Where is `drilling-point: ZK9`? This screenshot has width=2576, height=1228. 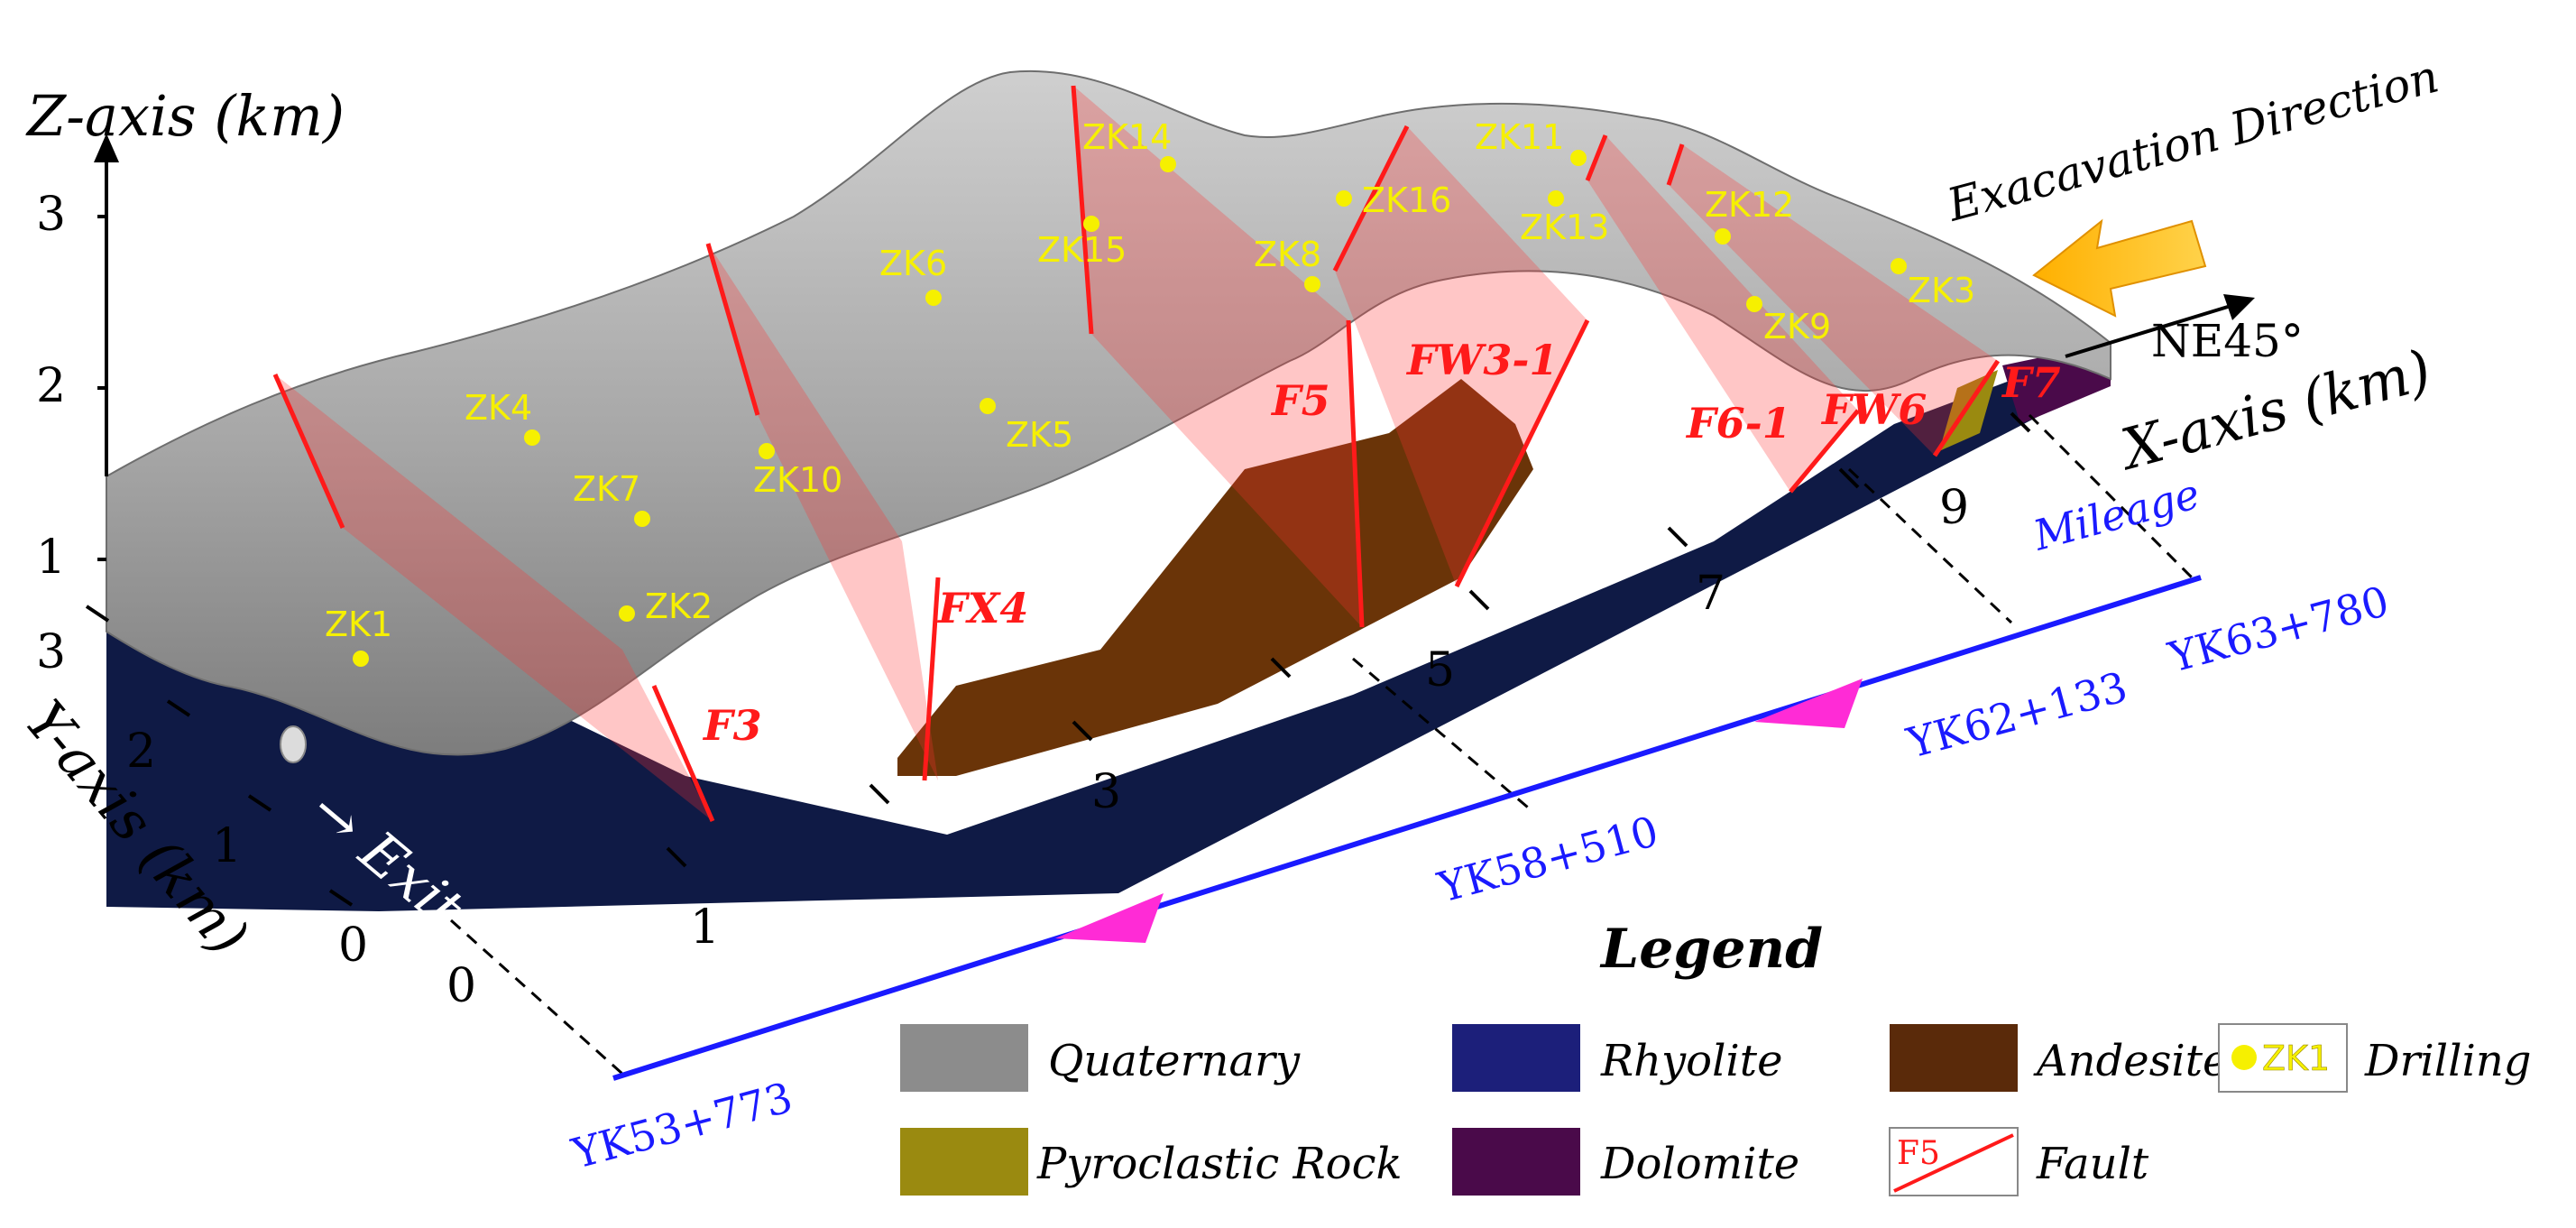 drilling-point: ZK9 is located at coordinates (1788, 321).